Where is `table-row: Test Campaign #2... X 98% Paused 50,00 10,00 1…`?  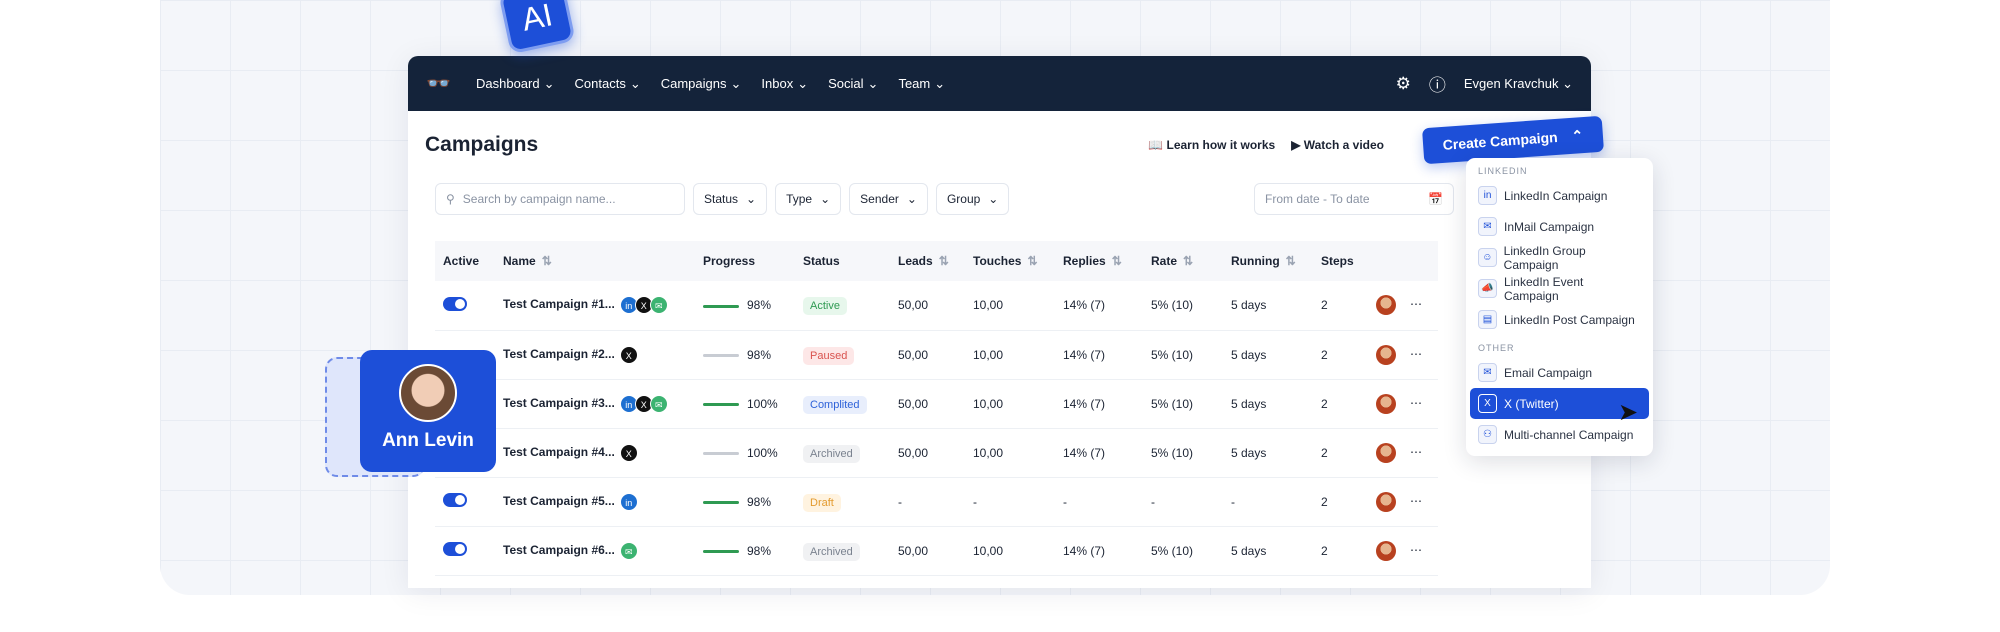
table-row: Test Campaign #2... X 98% Paused 50,00 10,00 1… is located at coordinates (936, 355).